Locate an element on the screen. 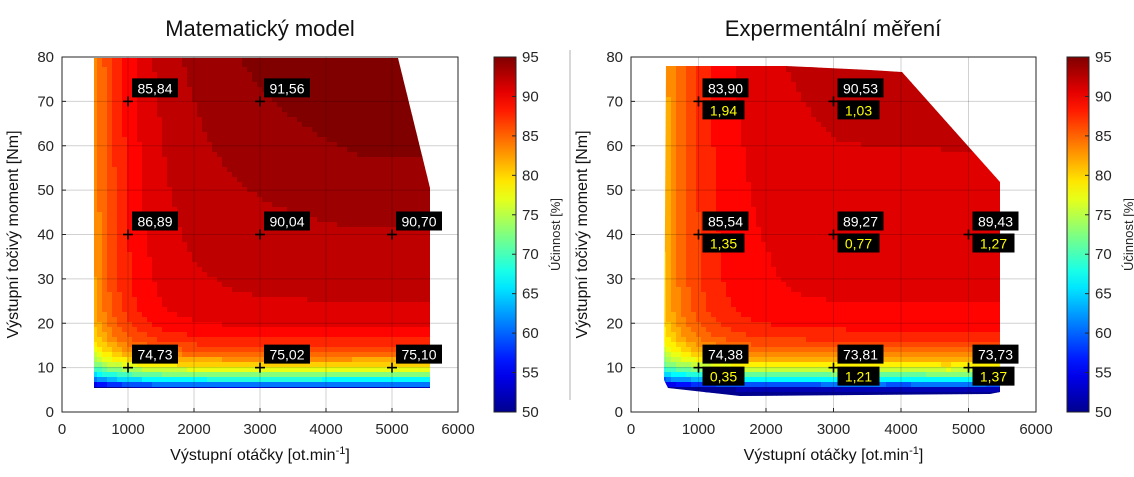 Image resolution: width=1134 pixels, height=477 pixels. value-label: 75,10 is located at coordinates (418, 355).